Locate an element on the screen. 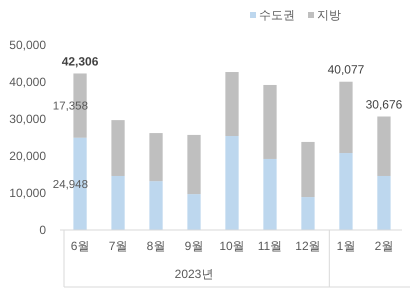  y-tick-label: 20,000 is located at coordinates (27, 156).